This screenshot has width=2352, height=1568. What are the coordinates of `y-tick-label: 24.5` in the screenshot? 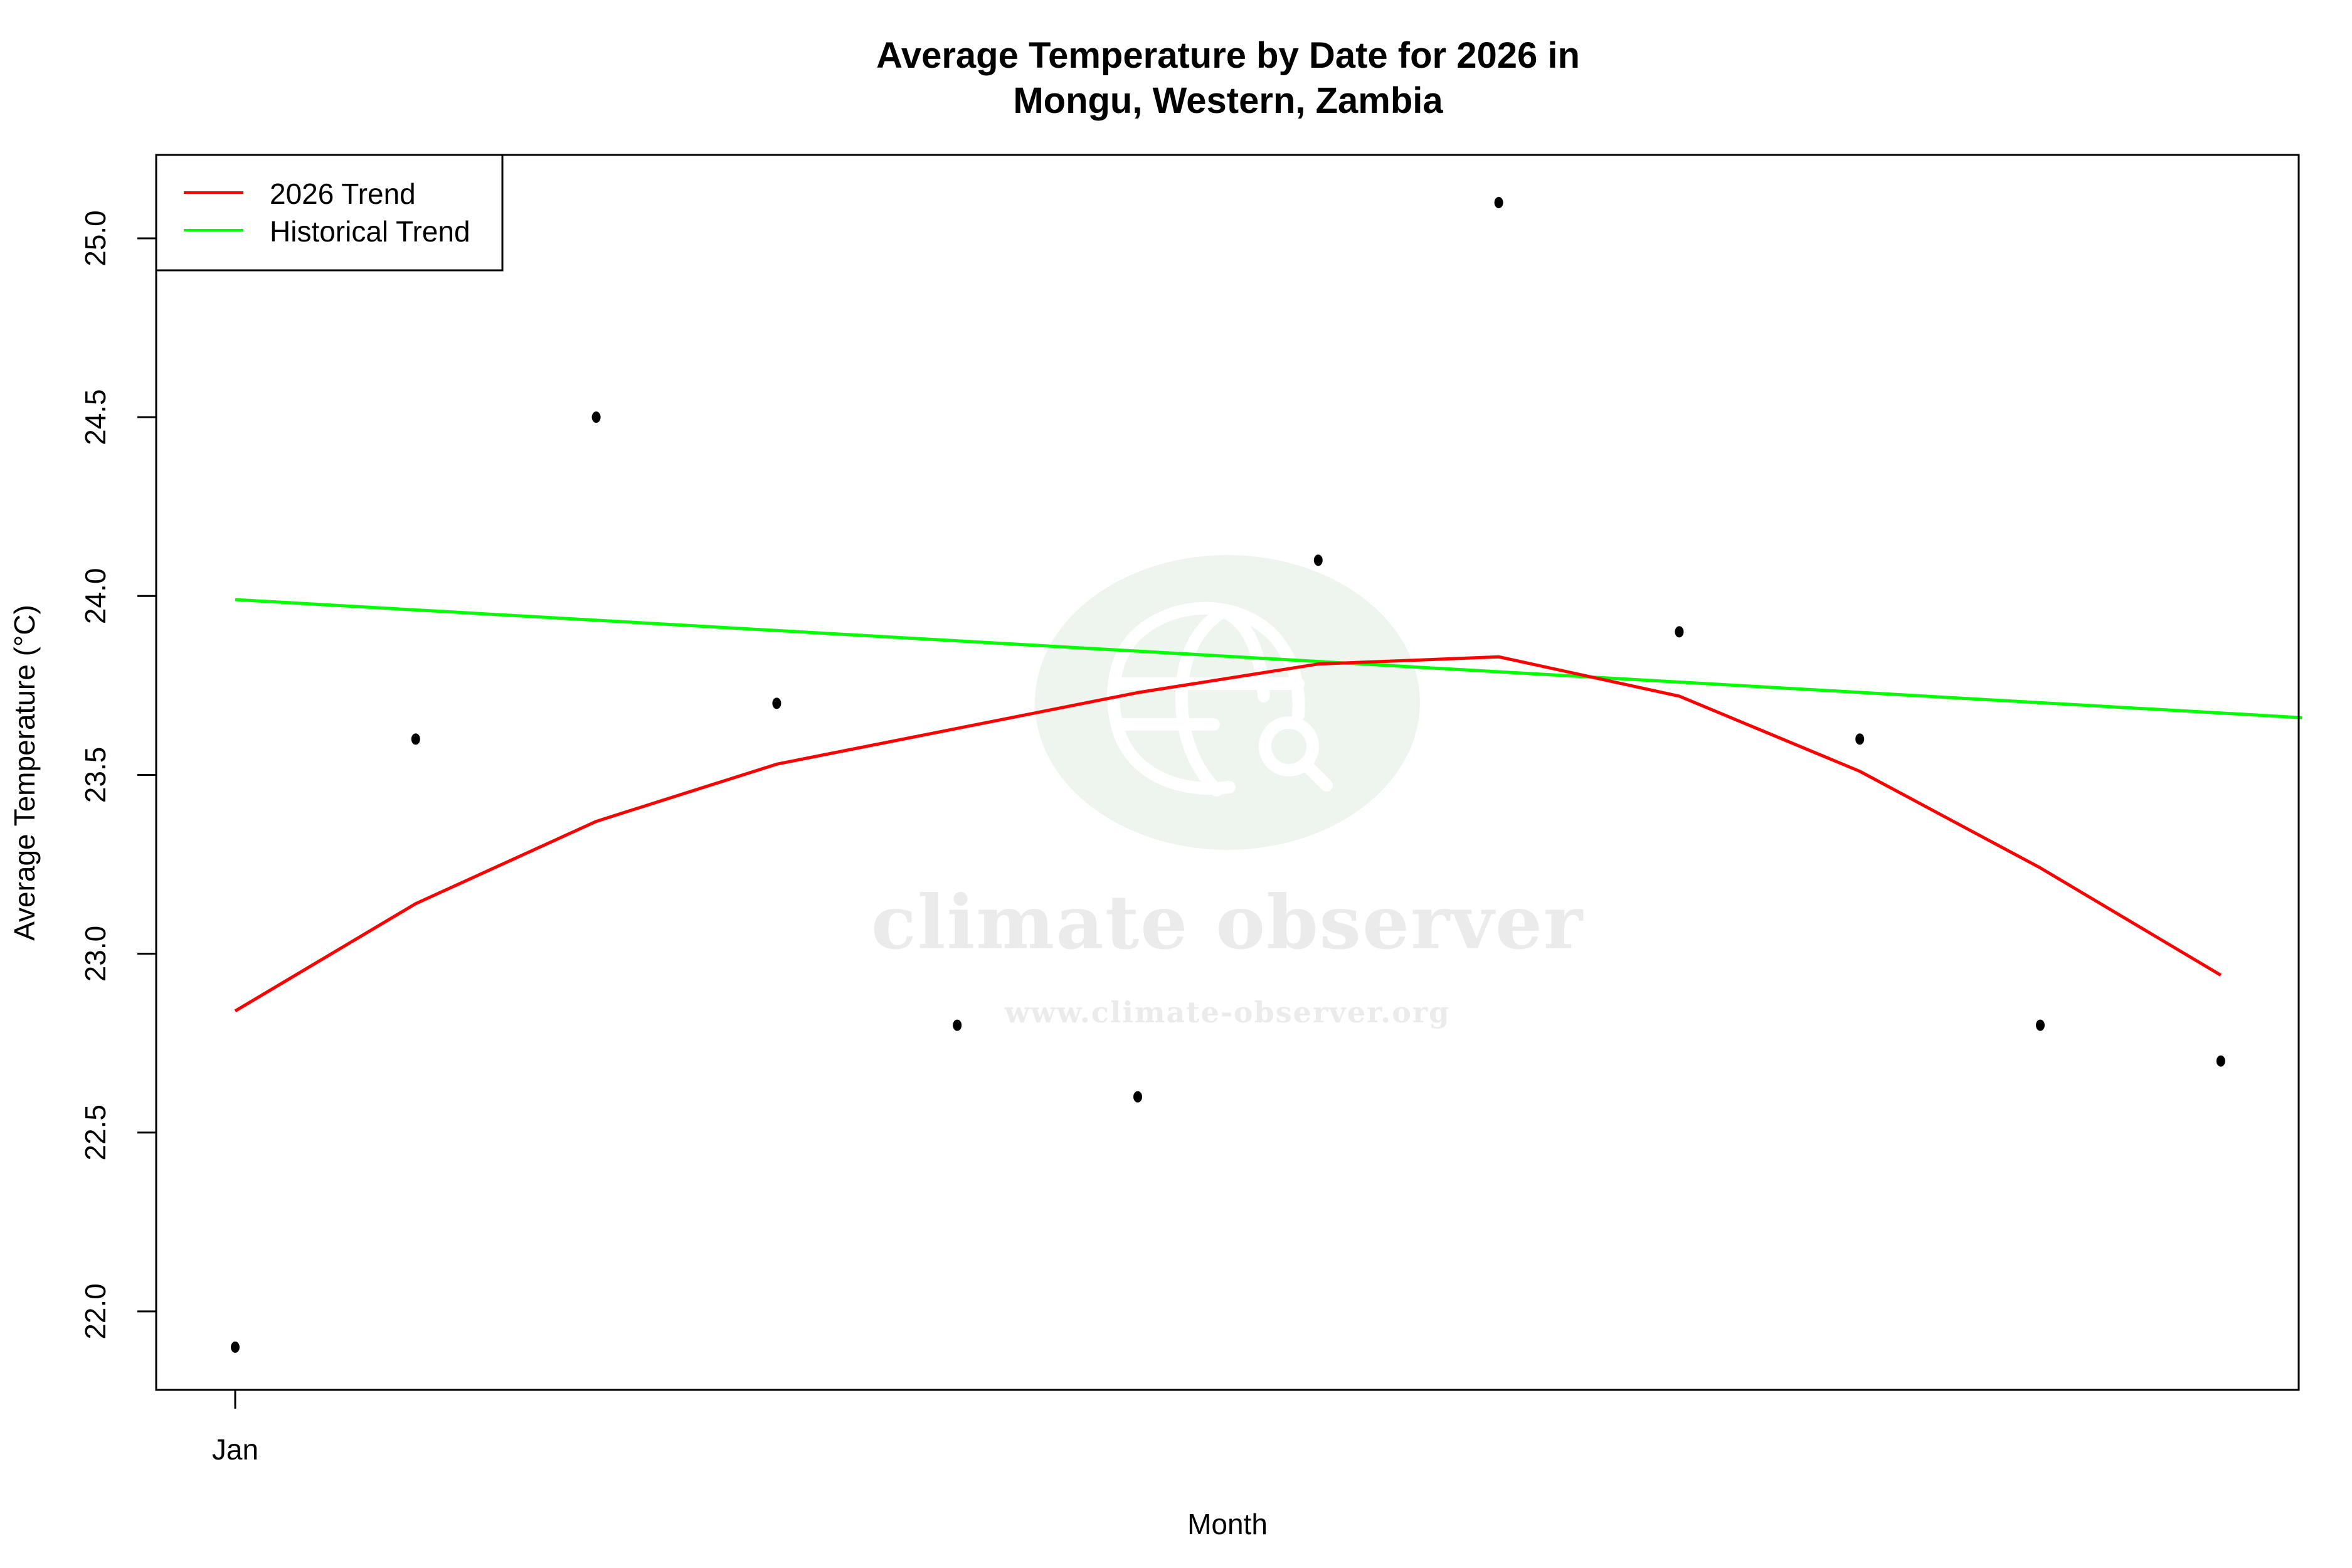 It's located at (95, 417).